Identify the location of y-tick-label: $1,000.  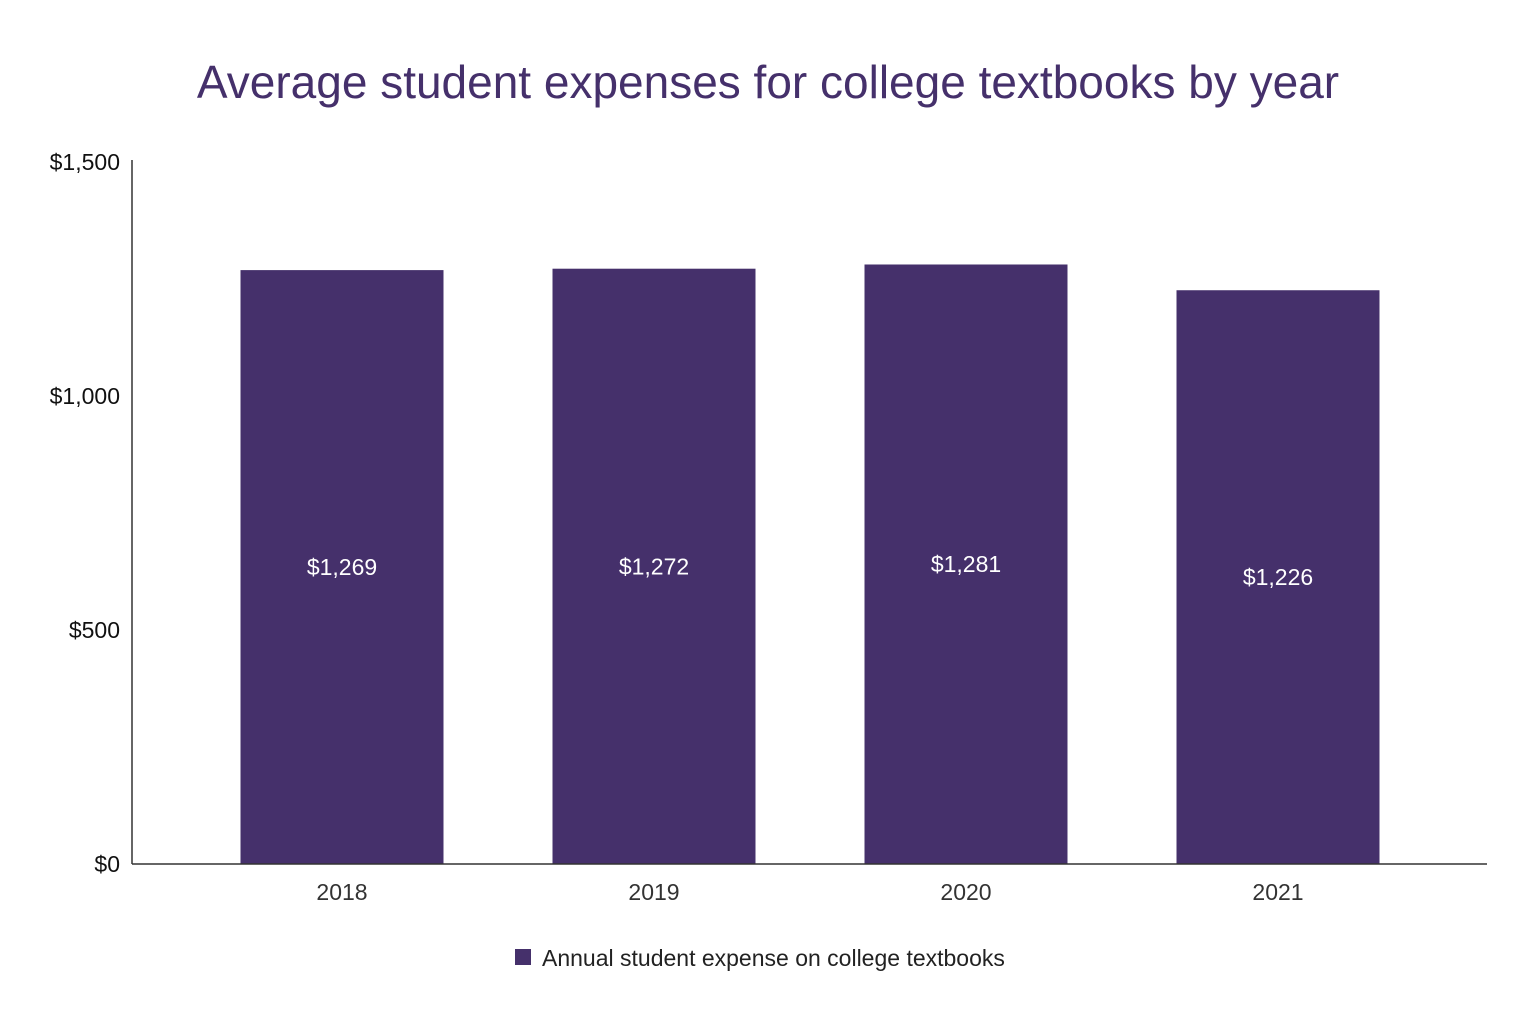
(85, 396).